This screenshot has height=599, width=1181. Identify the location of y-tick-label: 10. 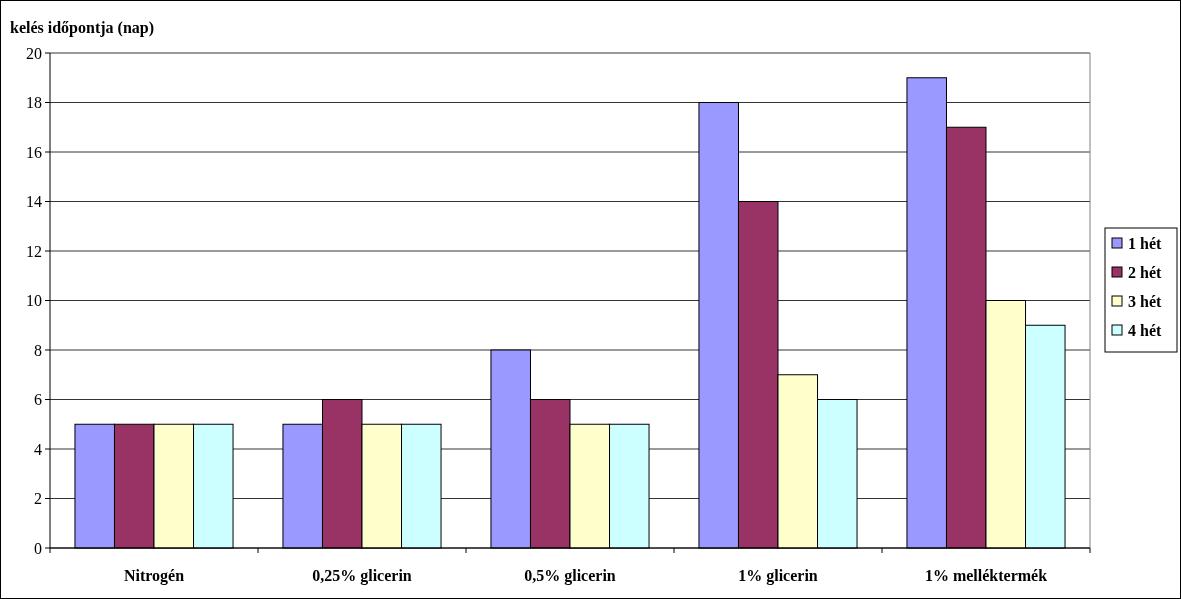
(34, 301).